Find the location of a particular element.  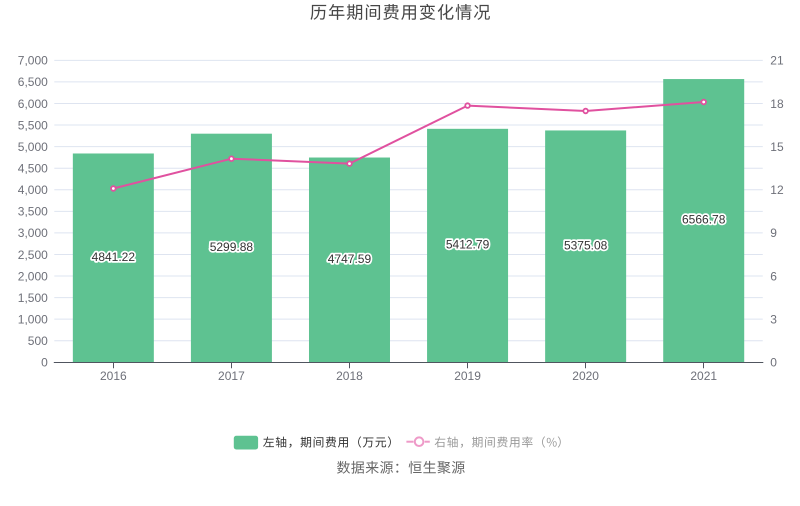

svg-text: 5412.79 is located at coordinates (468, 245).